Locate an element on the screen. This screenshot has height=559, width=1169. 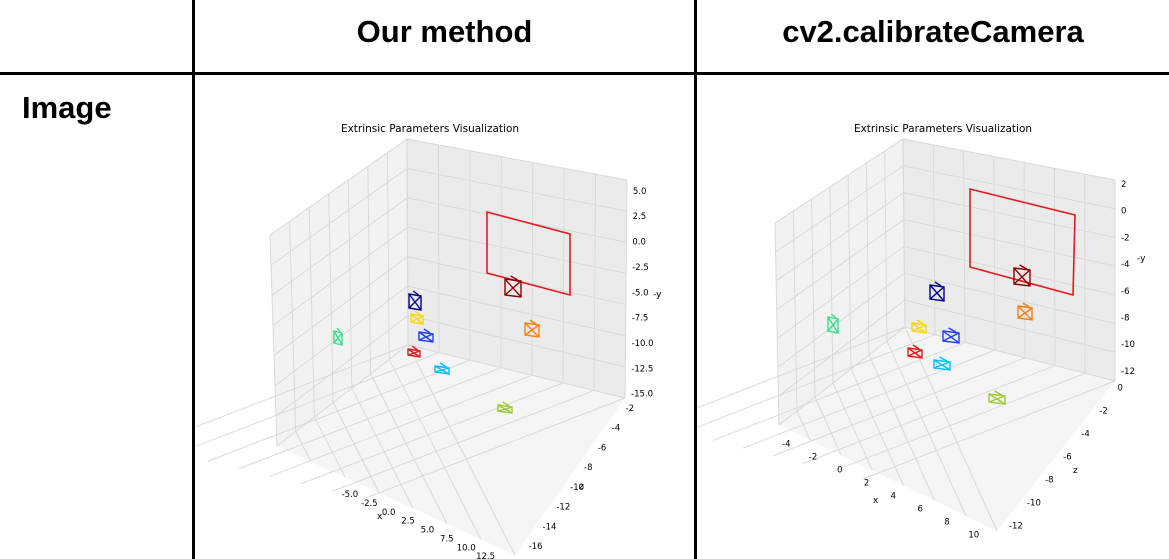
y-tick-label: 0 is located at coordinates (1123, 212).